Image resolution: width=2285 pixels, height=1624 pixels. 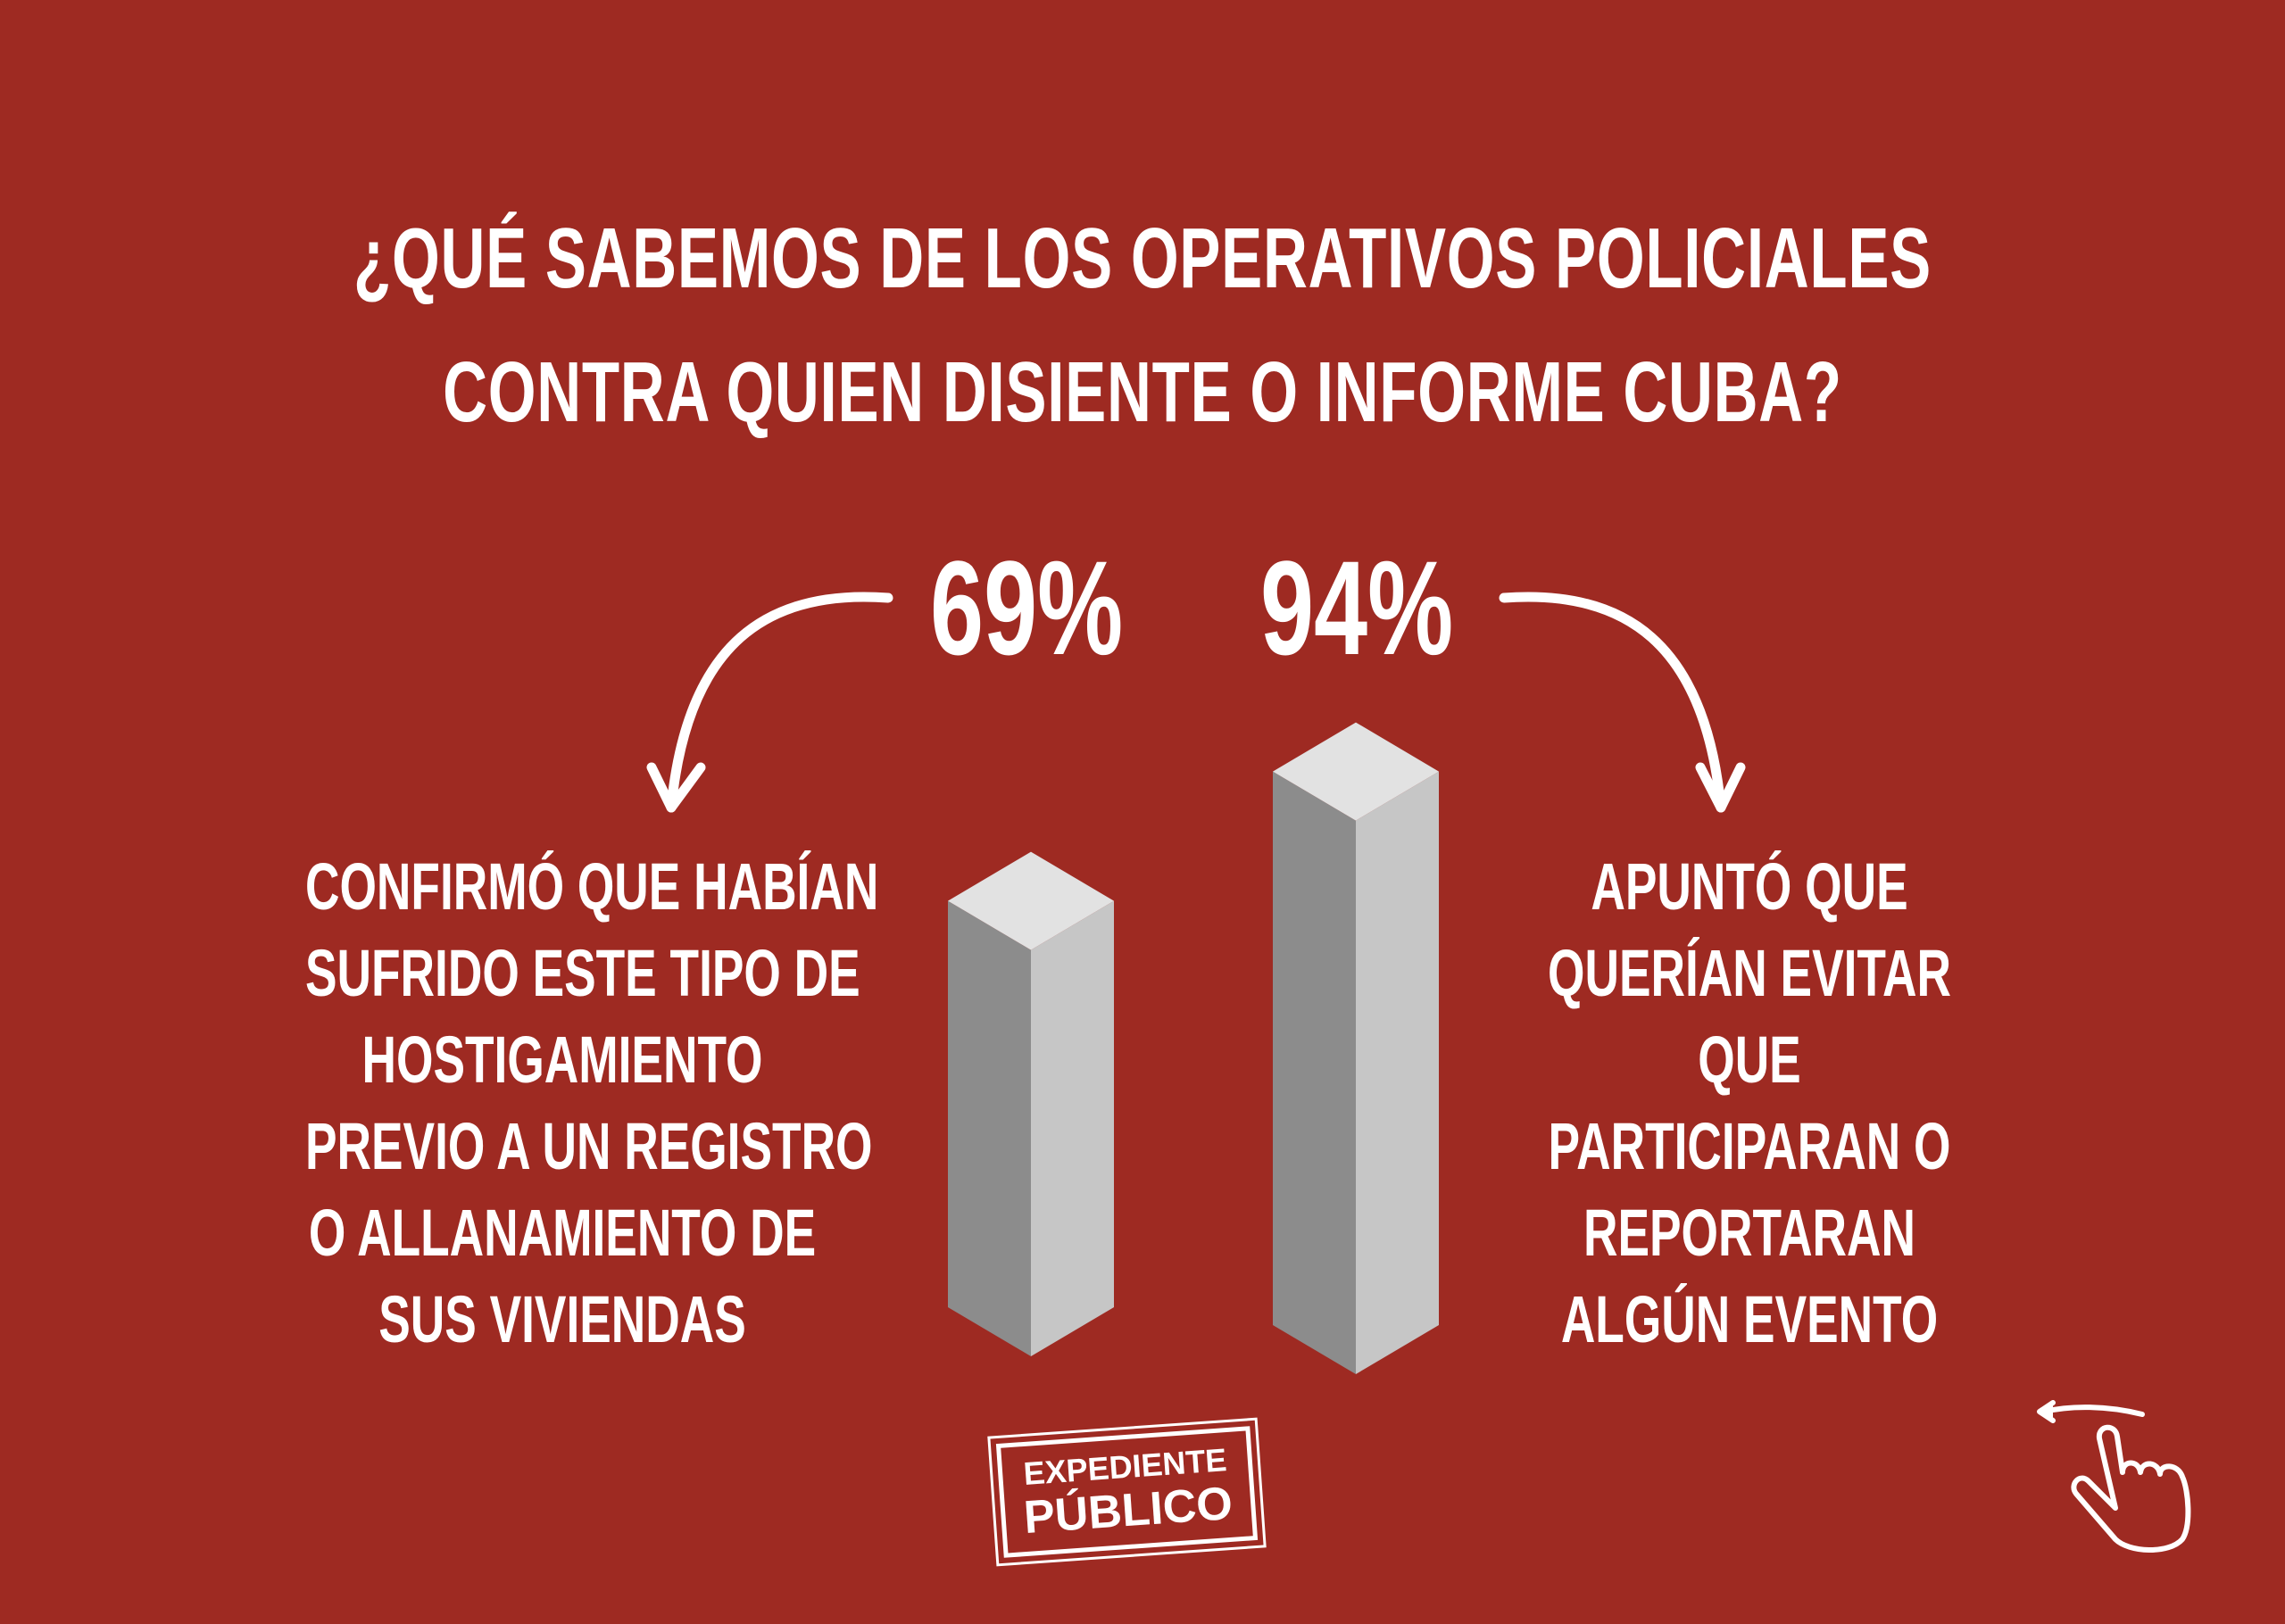 I want to click on desc-line: PARTICIPARAN O, so click(x=1749, y=1146).